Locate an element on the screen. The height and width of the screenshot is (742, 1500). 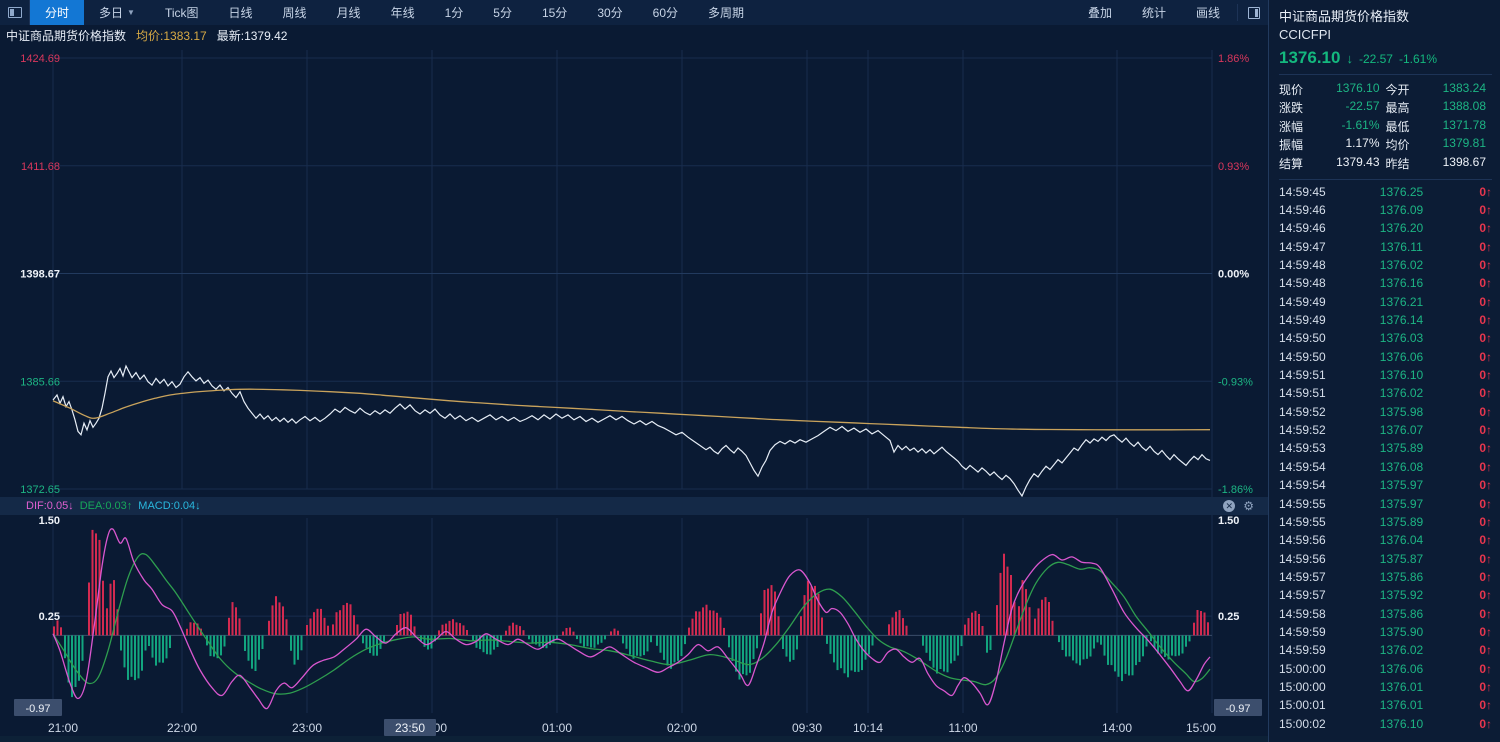
price-summary: 1376.10 ↓ -22.57 -1.61% is located at coordinates (1385, 61).